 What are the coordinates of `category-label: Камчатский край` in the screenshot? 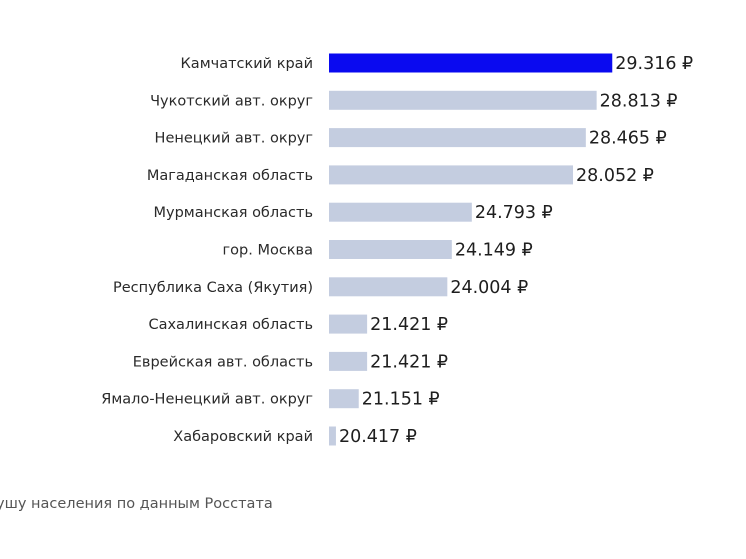 It's located at (247, 64).